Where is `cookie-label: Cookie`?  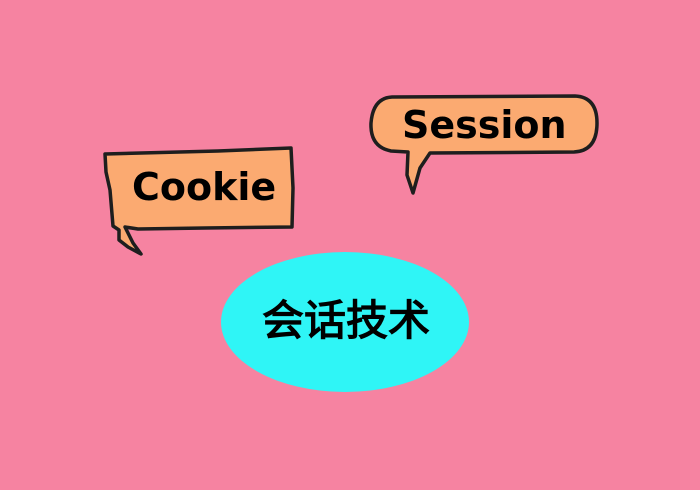 cookie-label: Cookie is located at coordinates (204, 187).